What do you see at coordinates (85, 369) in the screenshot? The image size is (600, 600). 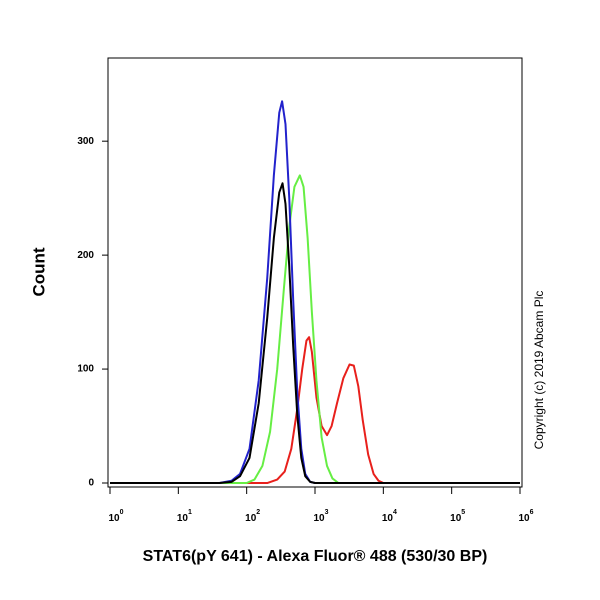 I see `y-tick-label: 100` at bounding box center [85, 369].